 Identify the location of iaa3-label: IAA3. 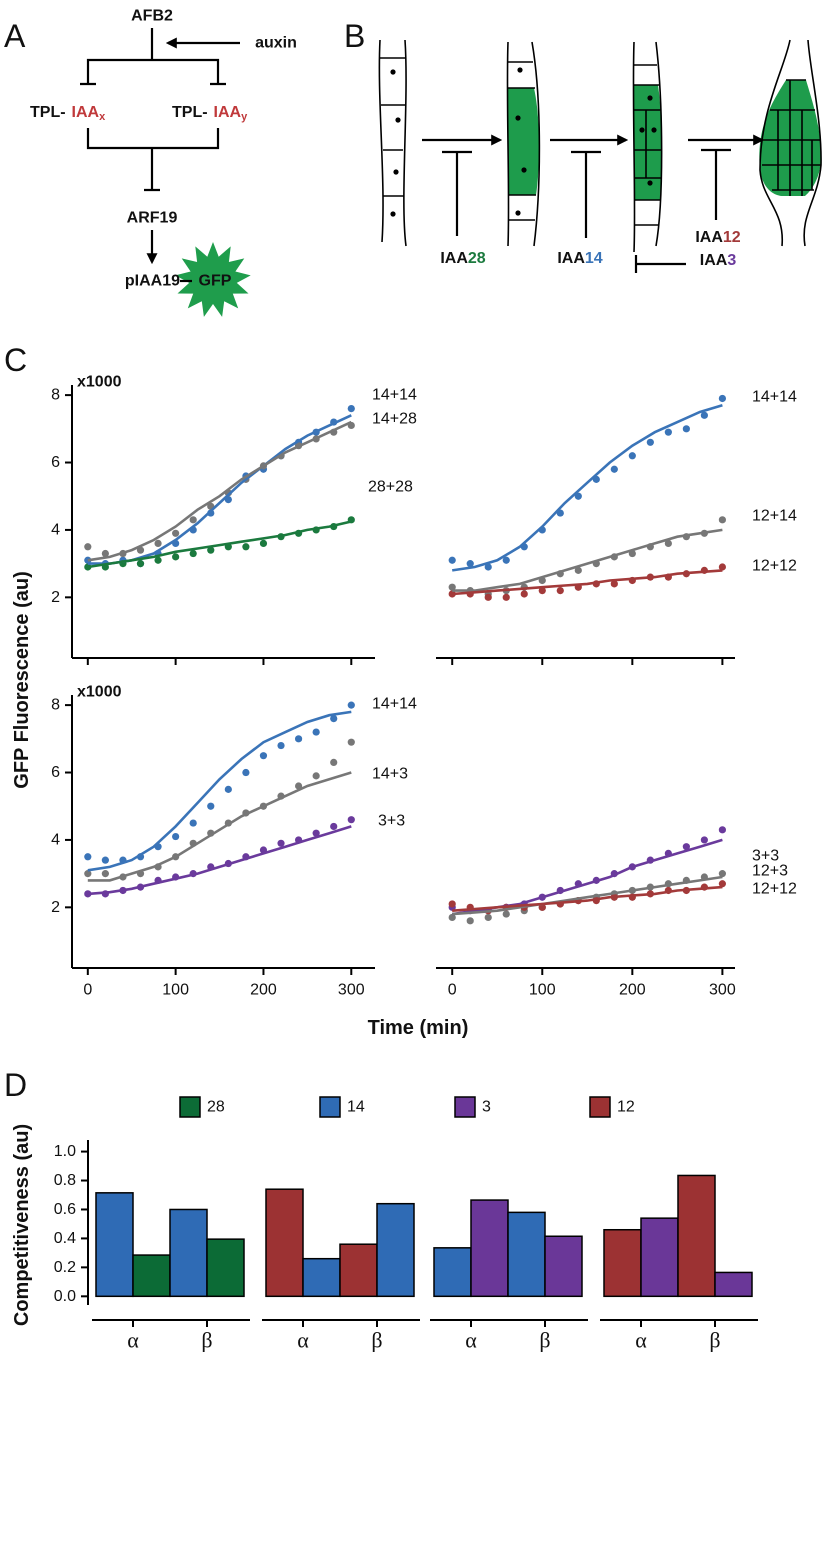
(718, 260).